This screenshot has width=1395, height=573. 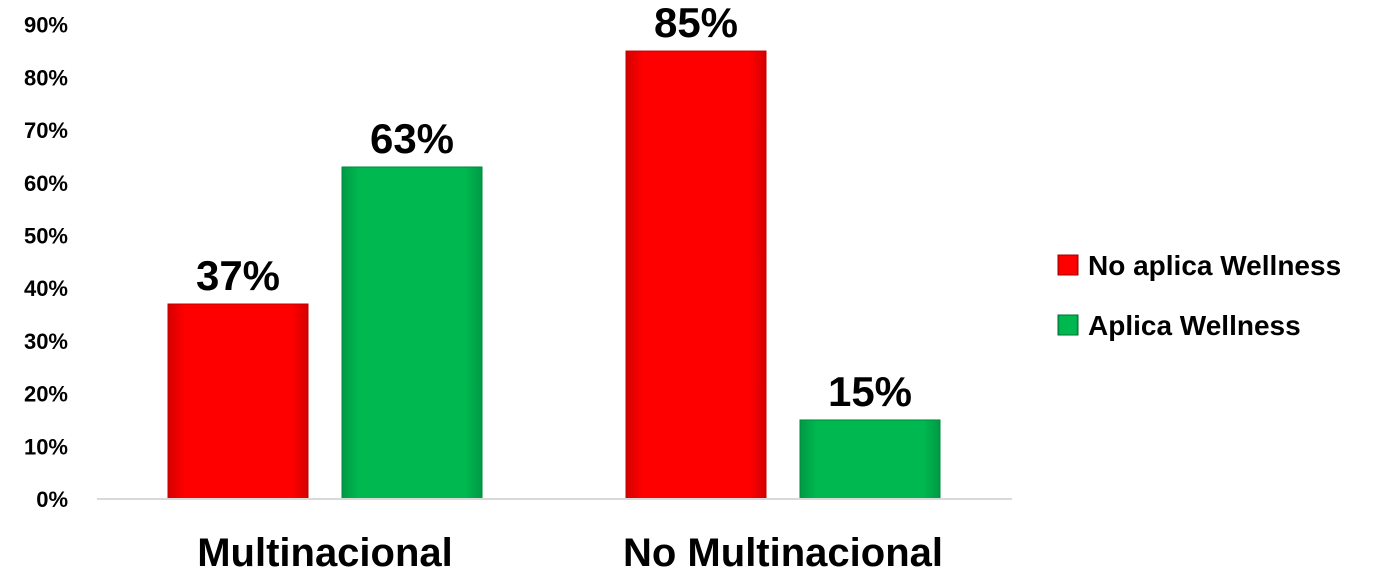 I want to click on y-tick-label: 0%, so click(x=52, y=499).